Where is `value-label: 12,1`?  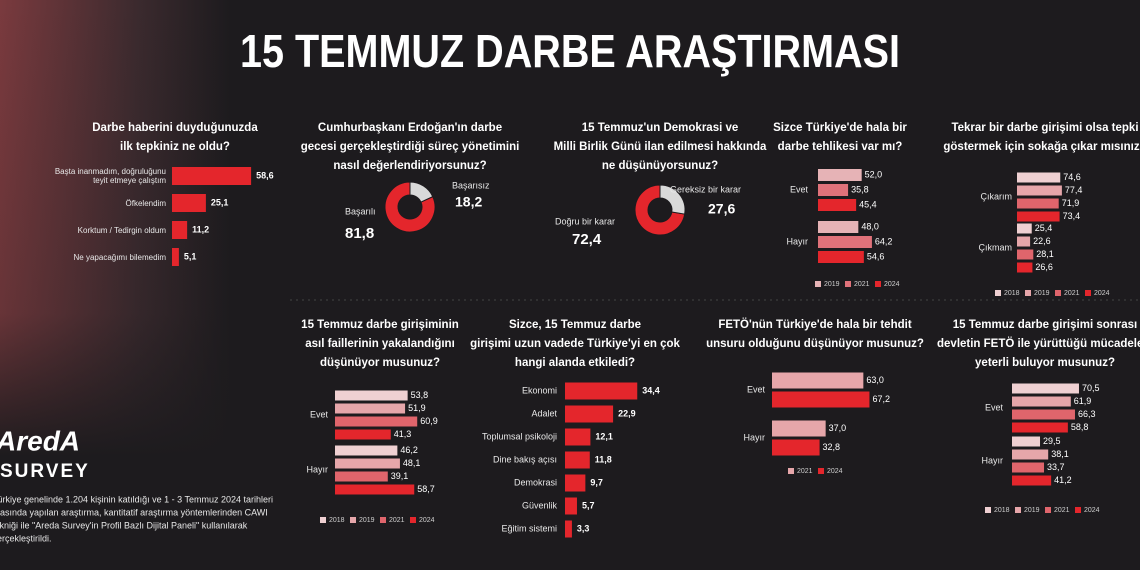
value-label: 12,1 is located at coordinates (604, 436).